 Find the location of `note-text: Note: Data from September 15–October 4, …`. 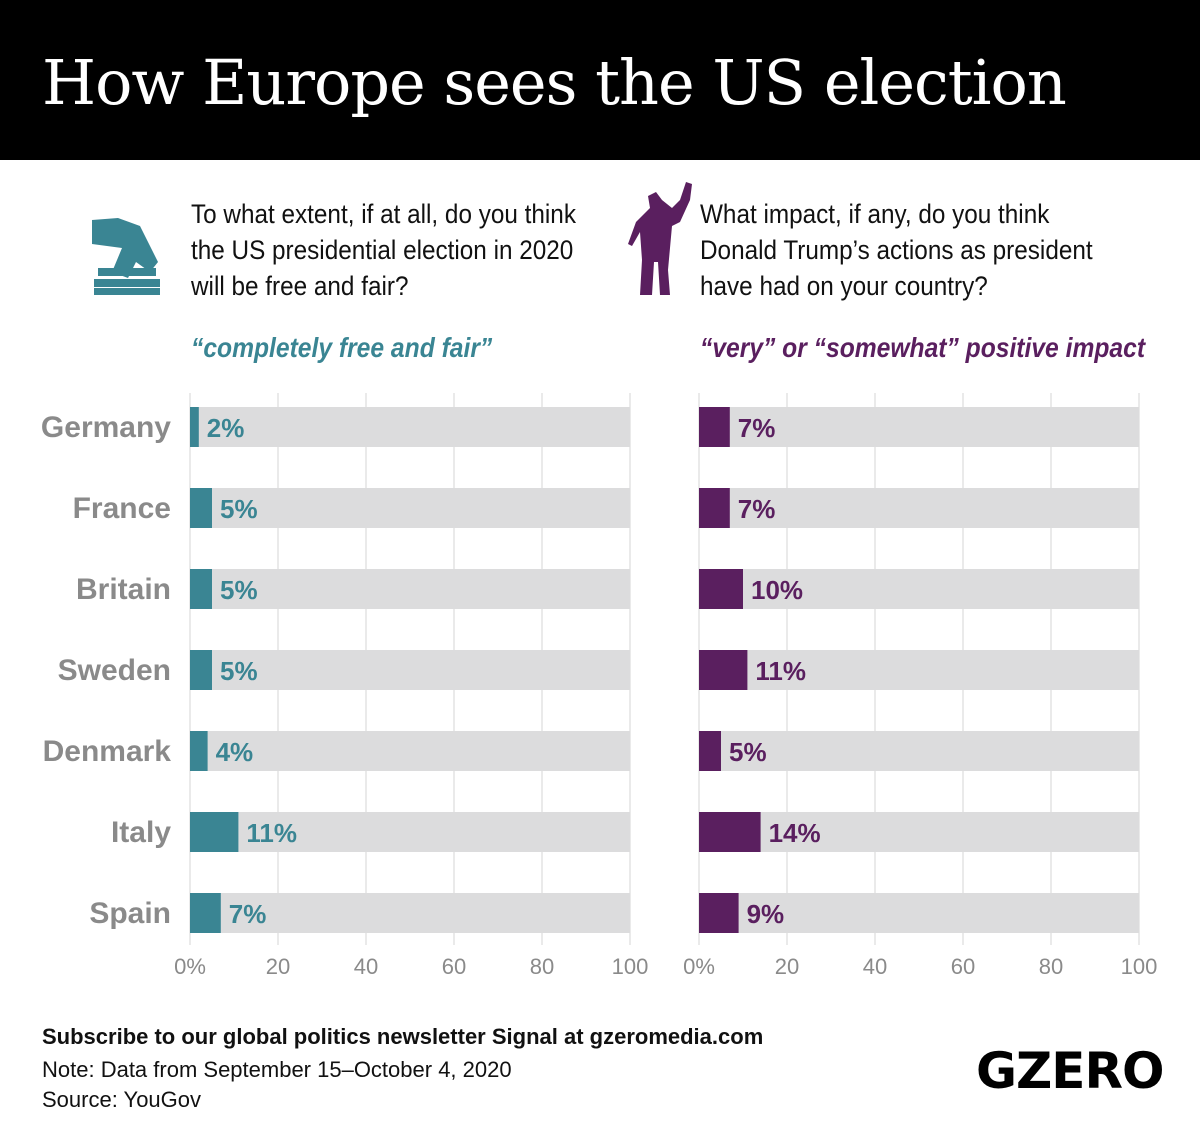

note-text: Note: Data from September 15–October 4, … is located at coordinates (277, 1069).